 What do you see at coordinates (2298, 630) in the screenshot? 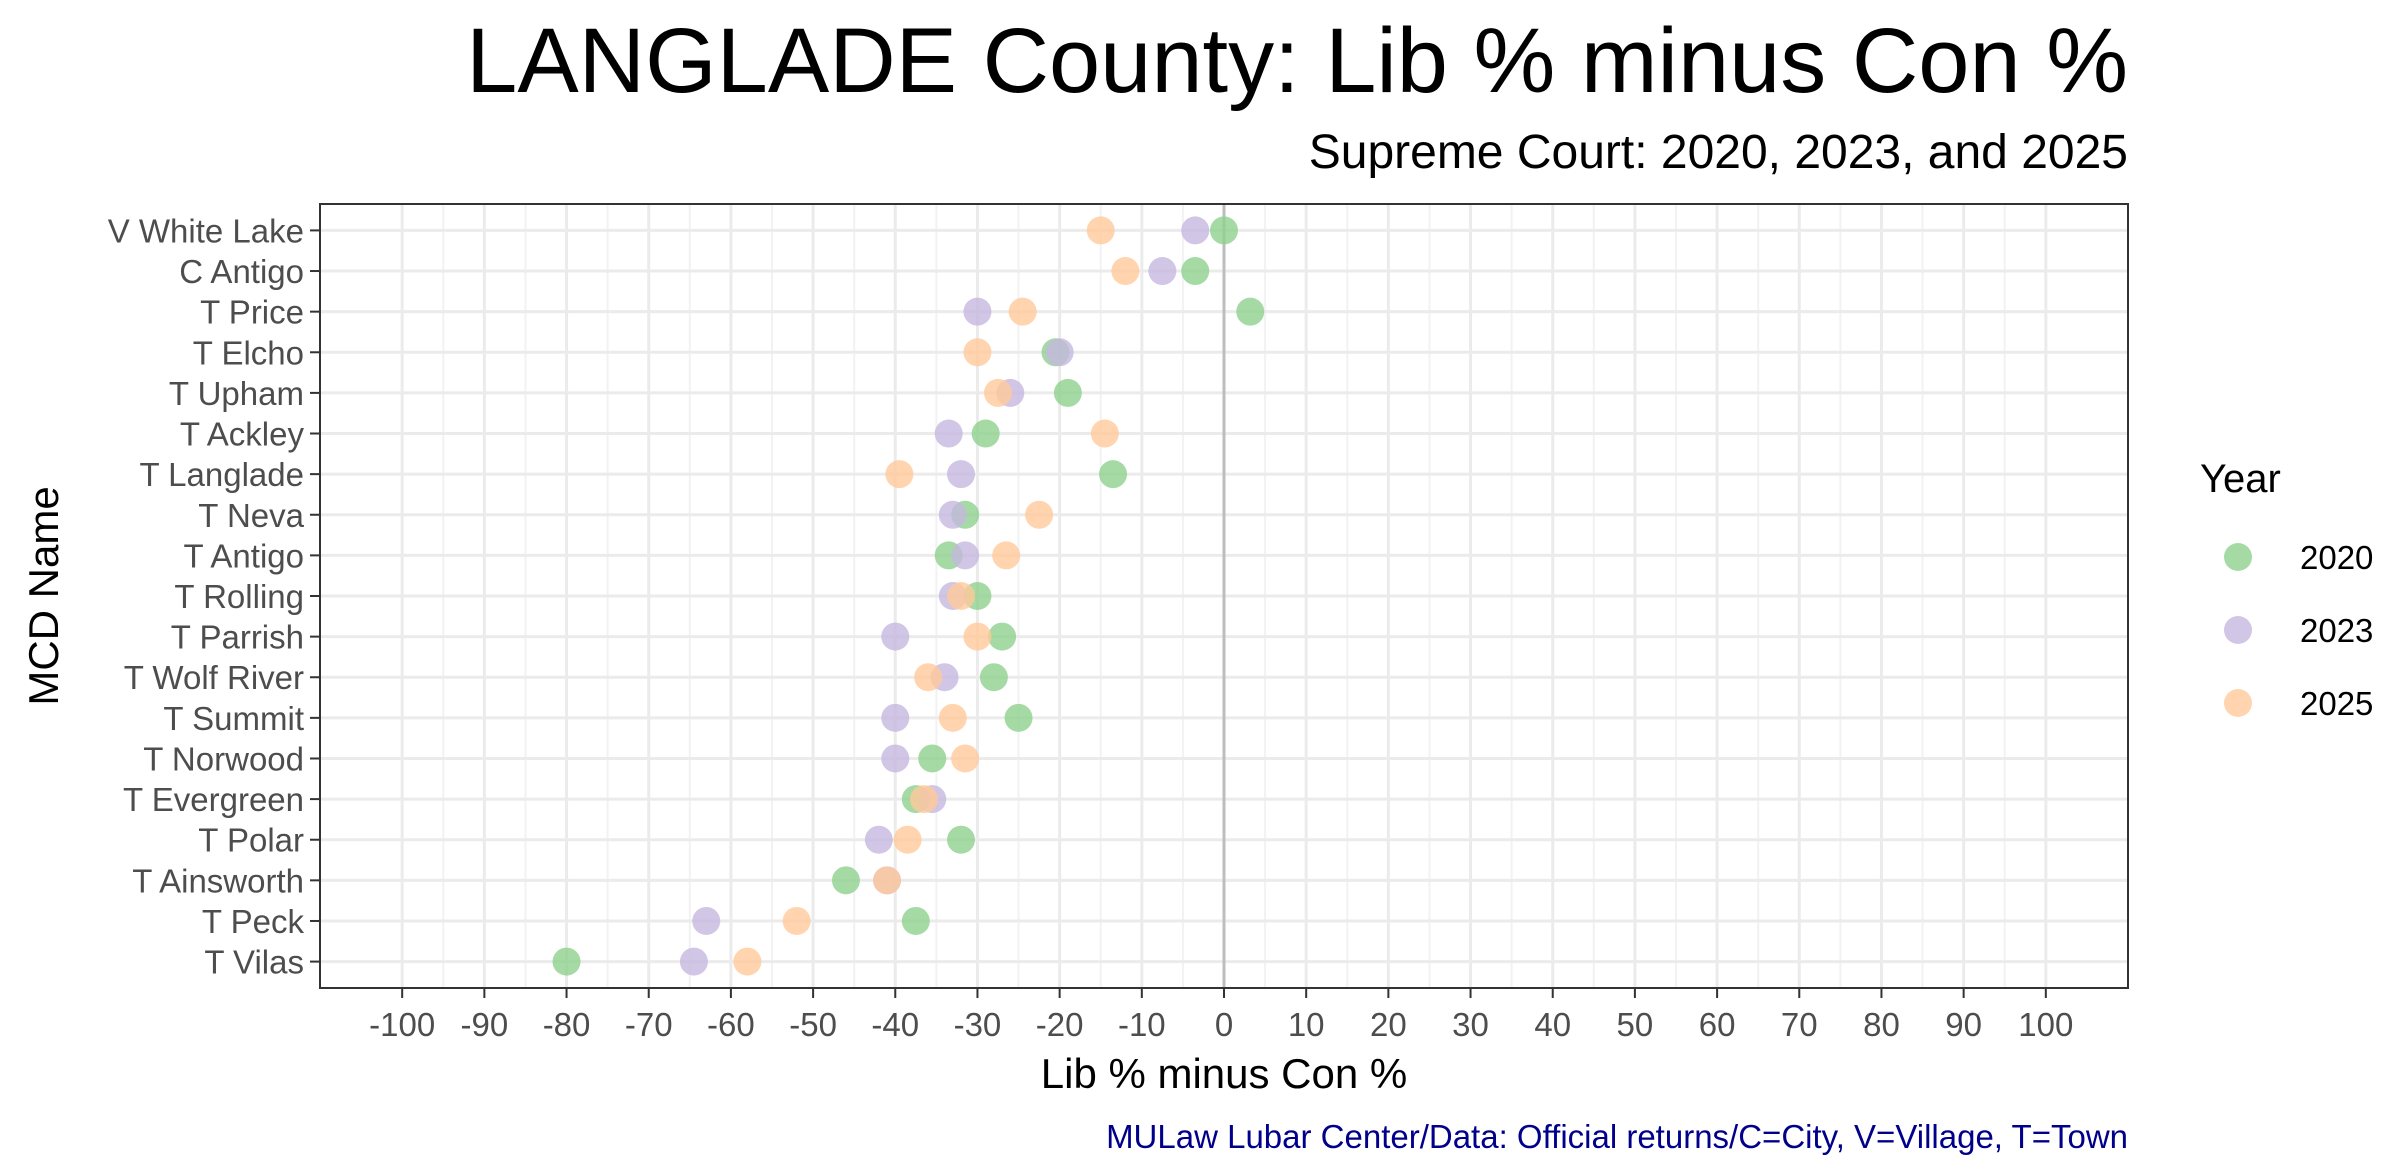
I see `legend-items: 2020 2023 2025` at bounding box center [2298, 630].